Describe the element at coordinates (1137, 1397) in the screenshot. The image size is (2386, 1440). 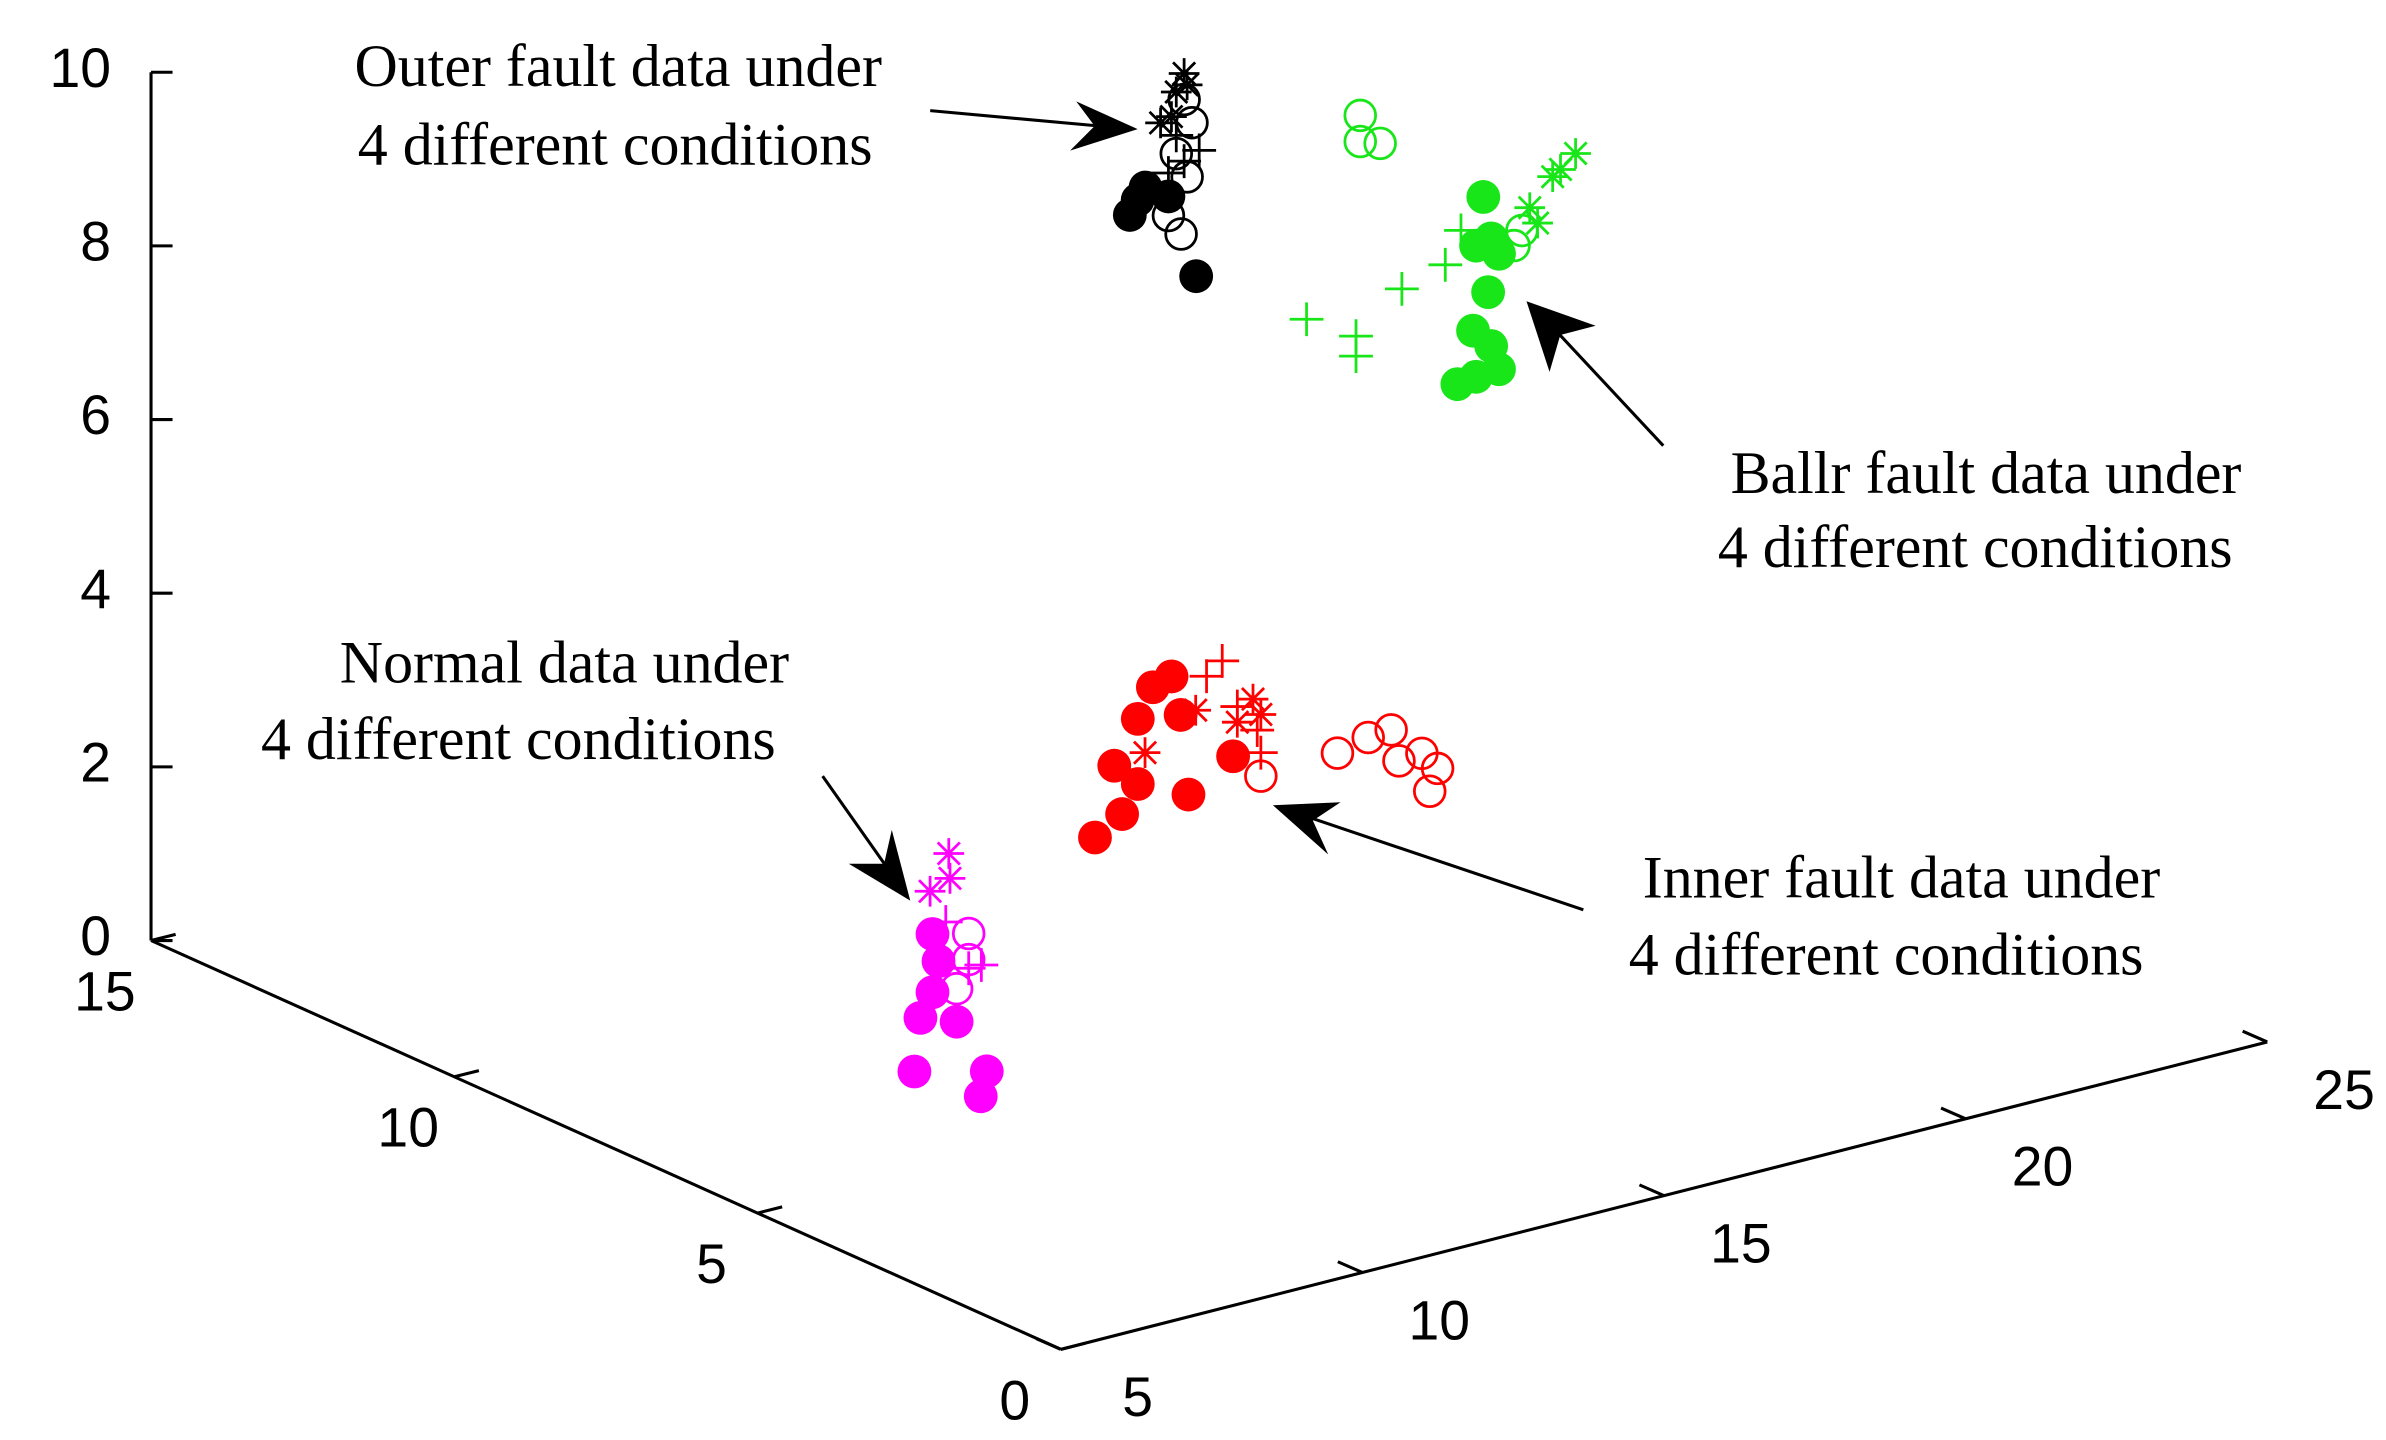
I see `x-tick-label: 5` at that location.